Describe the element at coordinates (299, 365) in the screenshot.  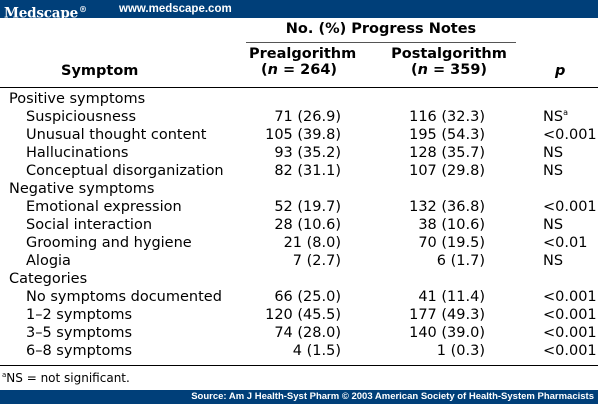
I see `table-bottom-rule` at that location.